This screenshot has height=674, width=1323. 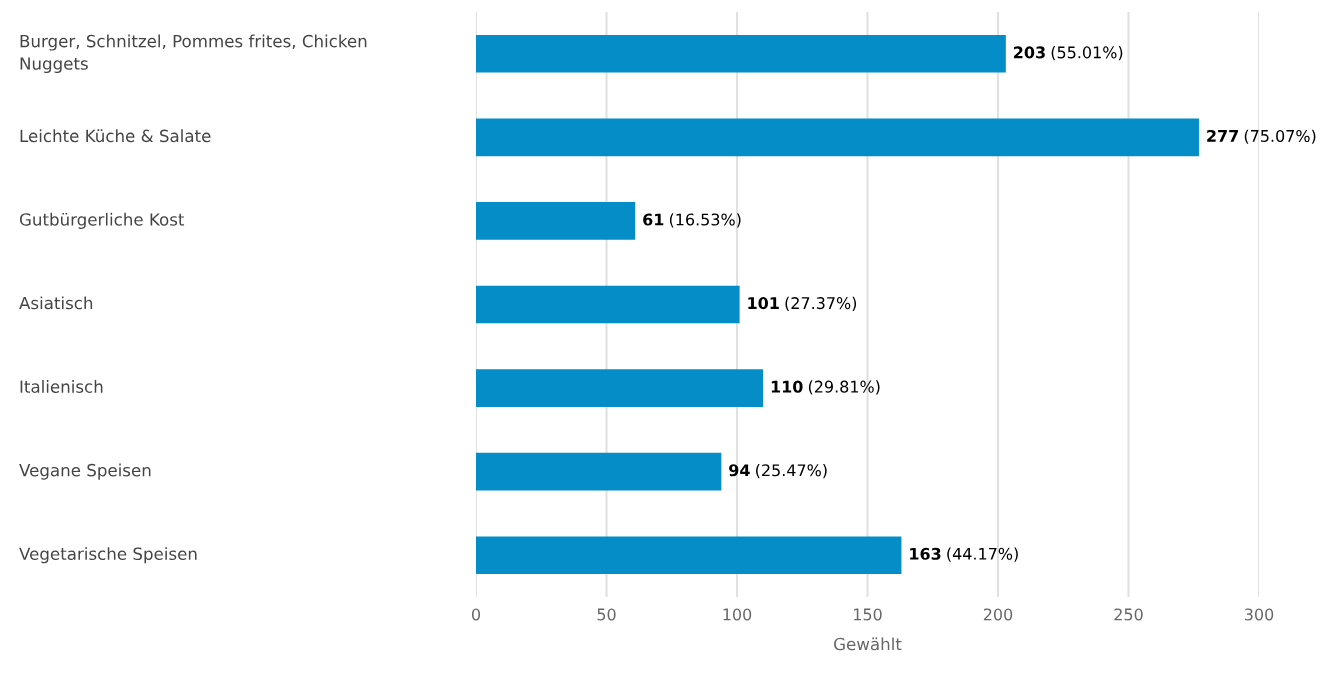 I want to click on data-label: 203 (55.01%), so click(x=1068, y=53).